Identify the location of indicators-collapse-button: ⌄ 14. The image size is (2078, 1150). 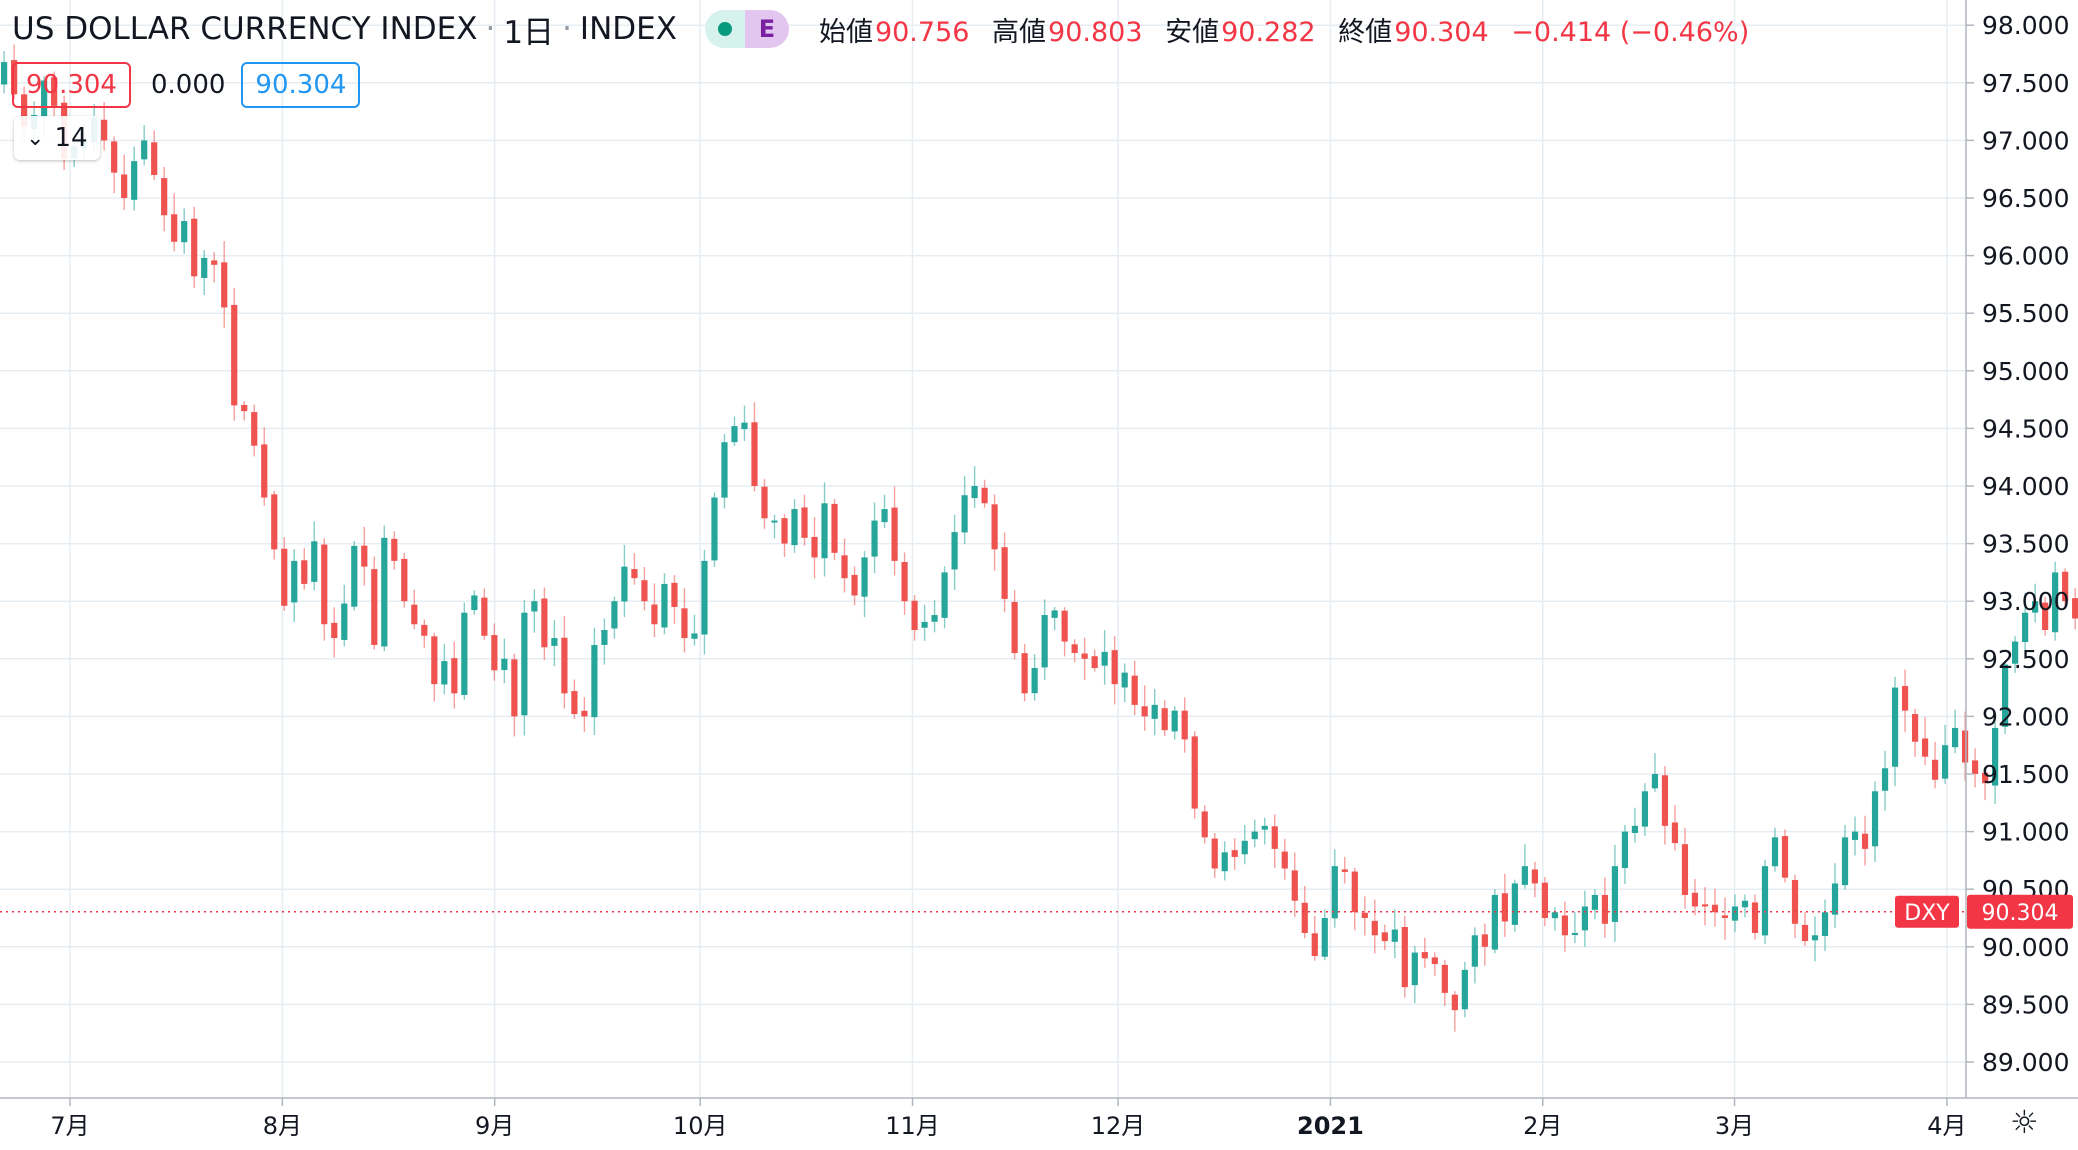
(57, 138).